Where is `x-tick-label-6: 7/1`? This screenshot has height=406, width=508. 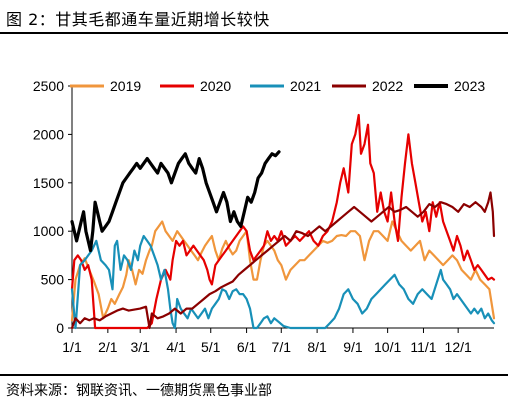 x-tick-label-6: 7/1 is located at coordinates (282, 347).